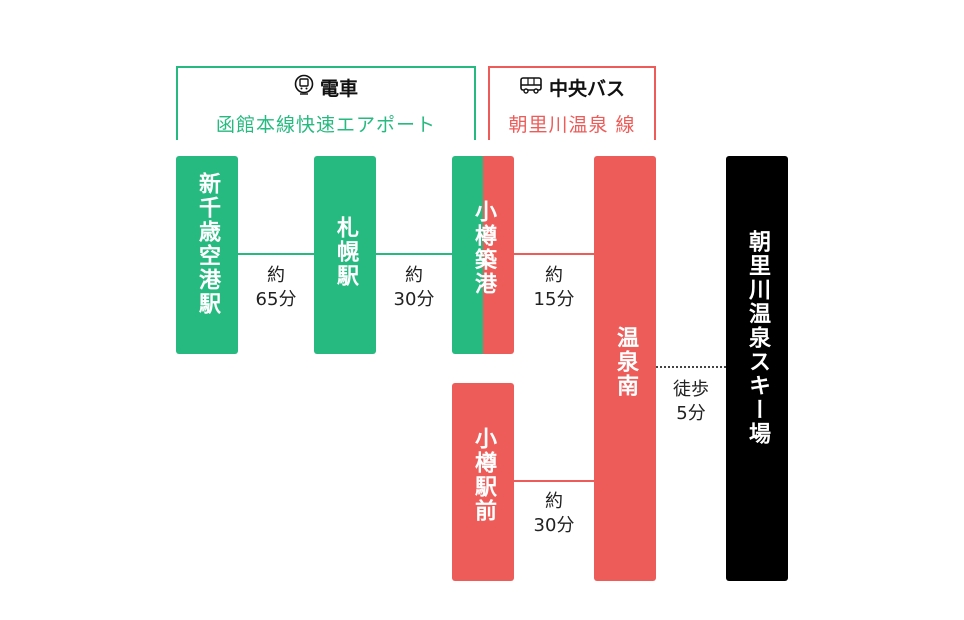  I want to click on station-otaru-chikko: 小樽築港, so click(483, 255).